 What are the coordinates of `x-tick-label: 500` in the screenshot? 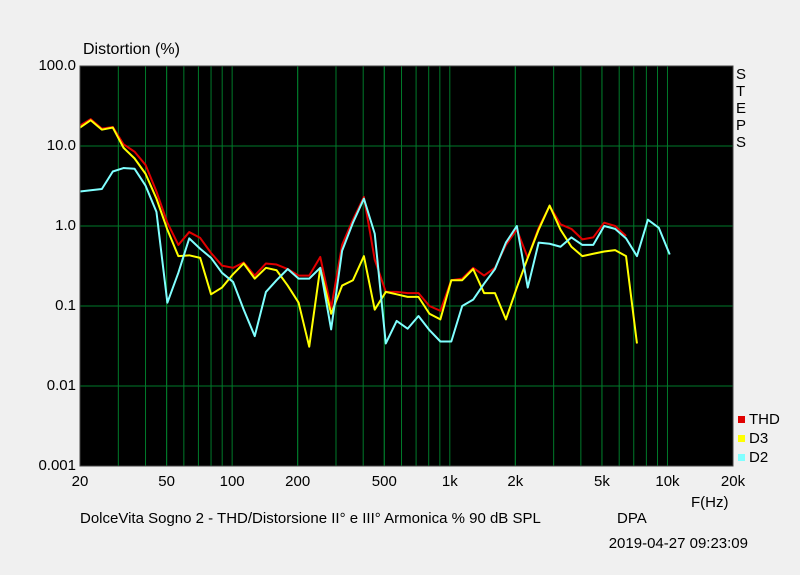 It's located at (384, 481).